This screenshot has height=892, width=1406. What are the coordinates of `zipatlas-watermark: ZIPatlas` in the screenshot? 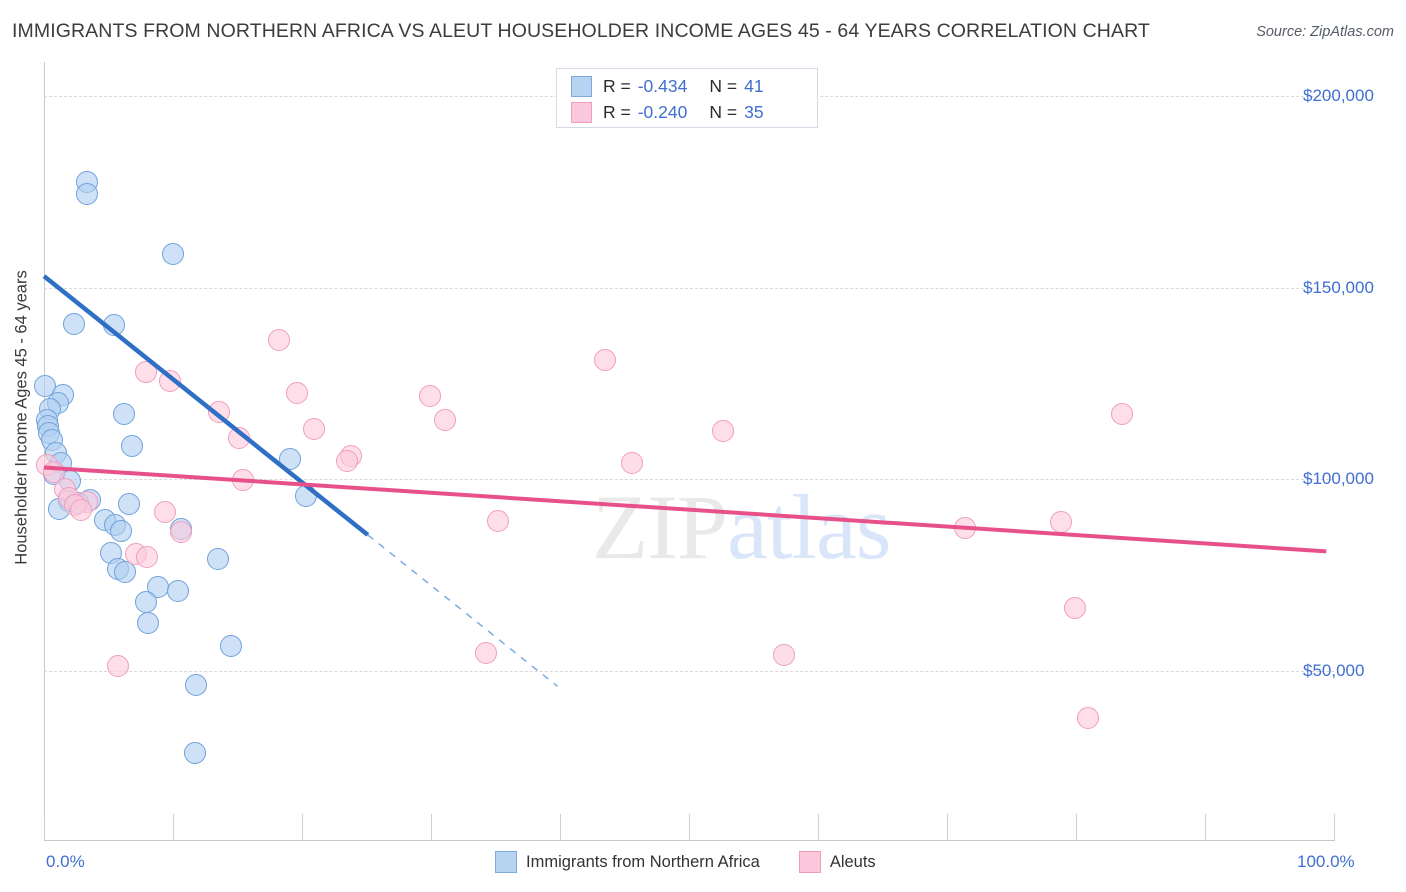 It's located at (742, 527).